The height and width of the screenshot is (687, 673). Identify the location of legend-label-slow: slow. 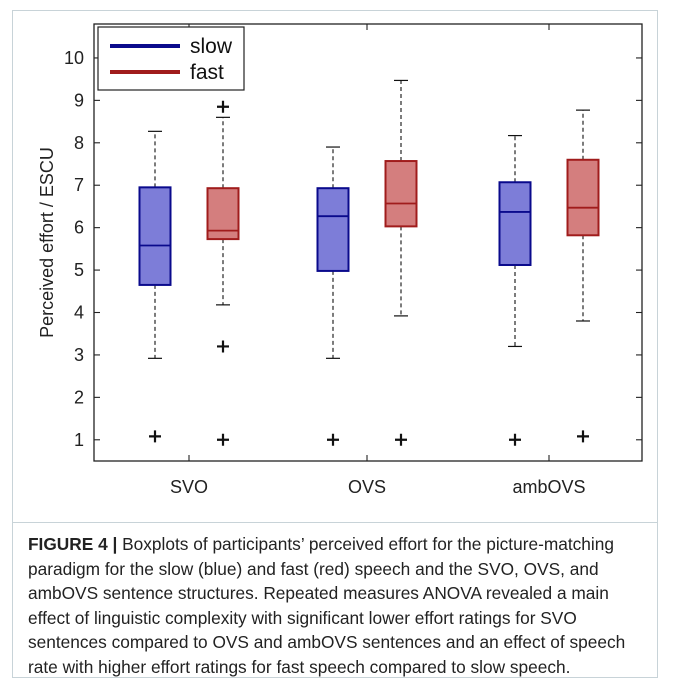
(211, 46).